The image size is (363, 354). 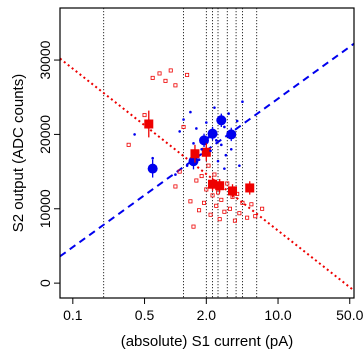 I want to click on x-axis-title: (absolute) S1 current (pA), so click(x=207, y=341).